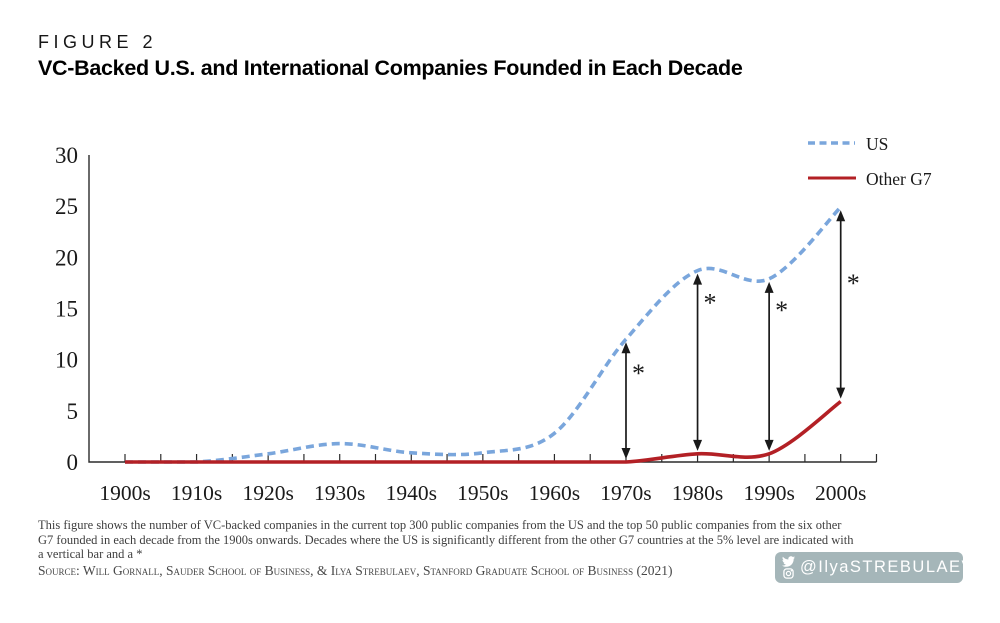 Image resolution: width=1000 pixels, height=623 pixels. Describe the element at coordinates (554, 493) in the screenshot. I see `x-tick-label: 1960s` at that location.